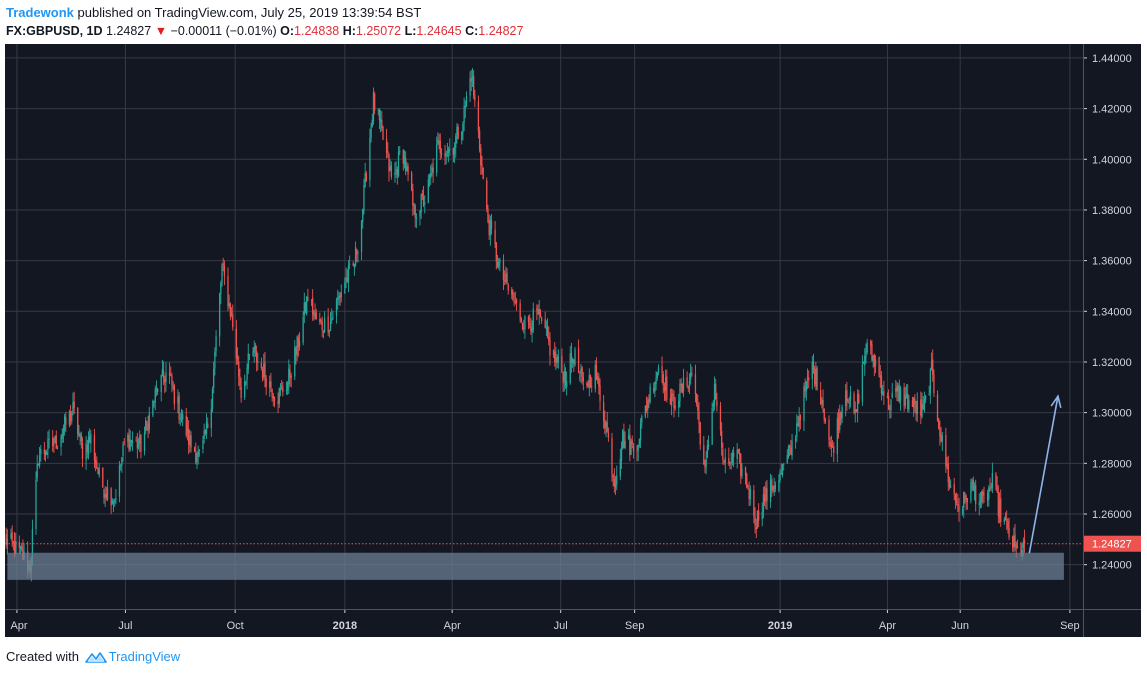 The height and width of the screenshot is (674, 1147). What do you see at coordinates (144, 656) in the screenshot?
I see `tradingview-link: TradingView` at bounding box center [144, 656].